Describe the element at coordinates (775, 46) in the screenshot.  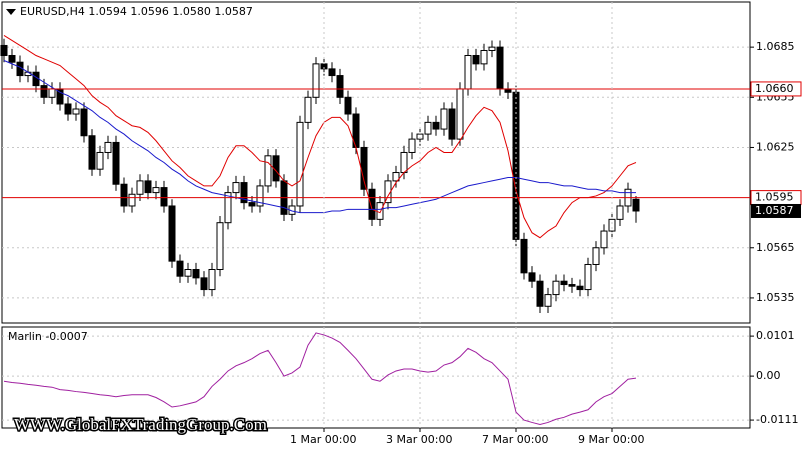
I see `y-tick-label: 1.0685` at that location.